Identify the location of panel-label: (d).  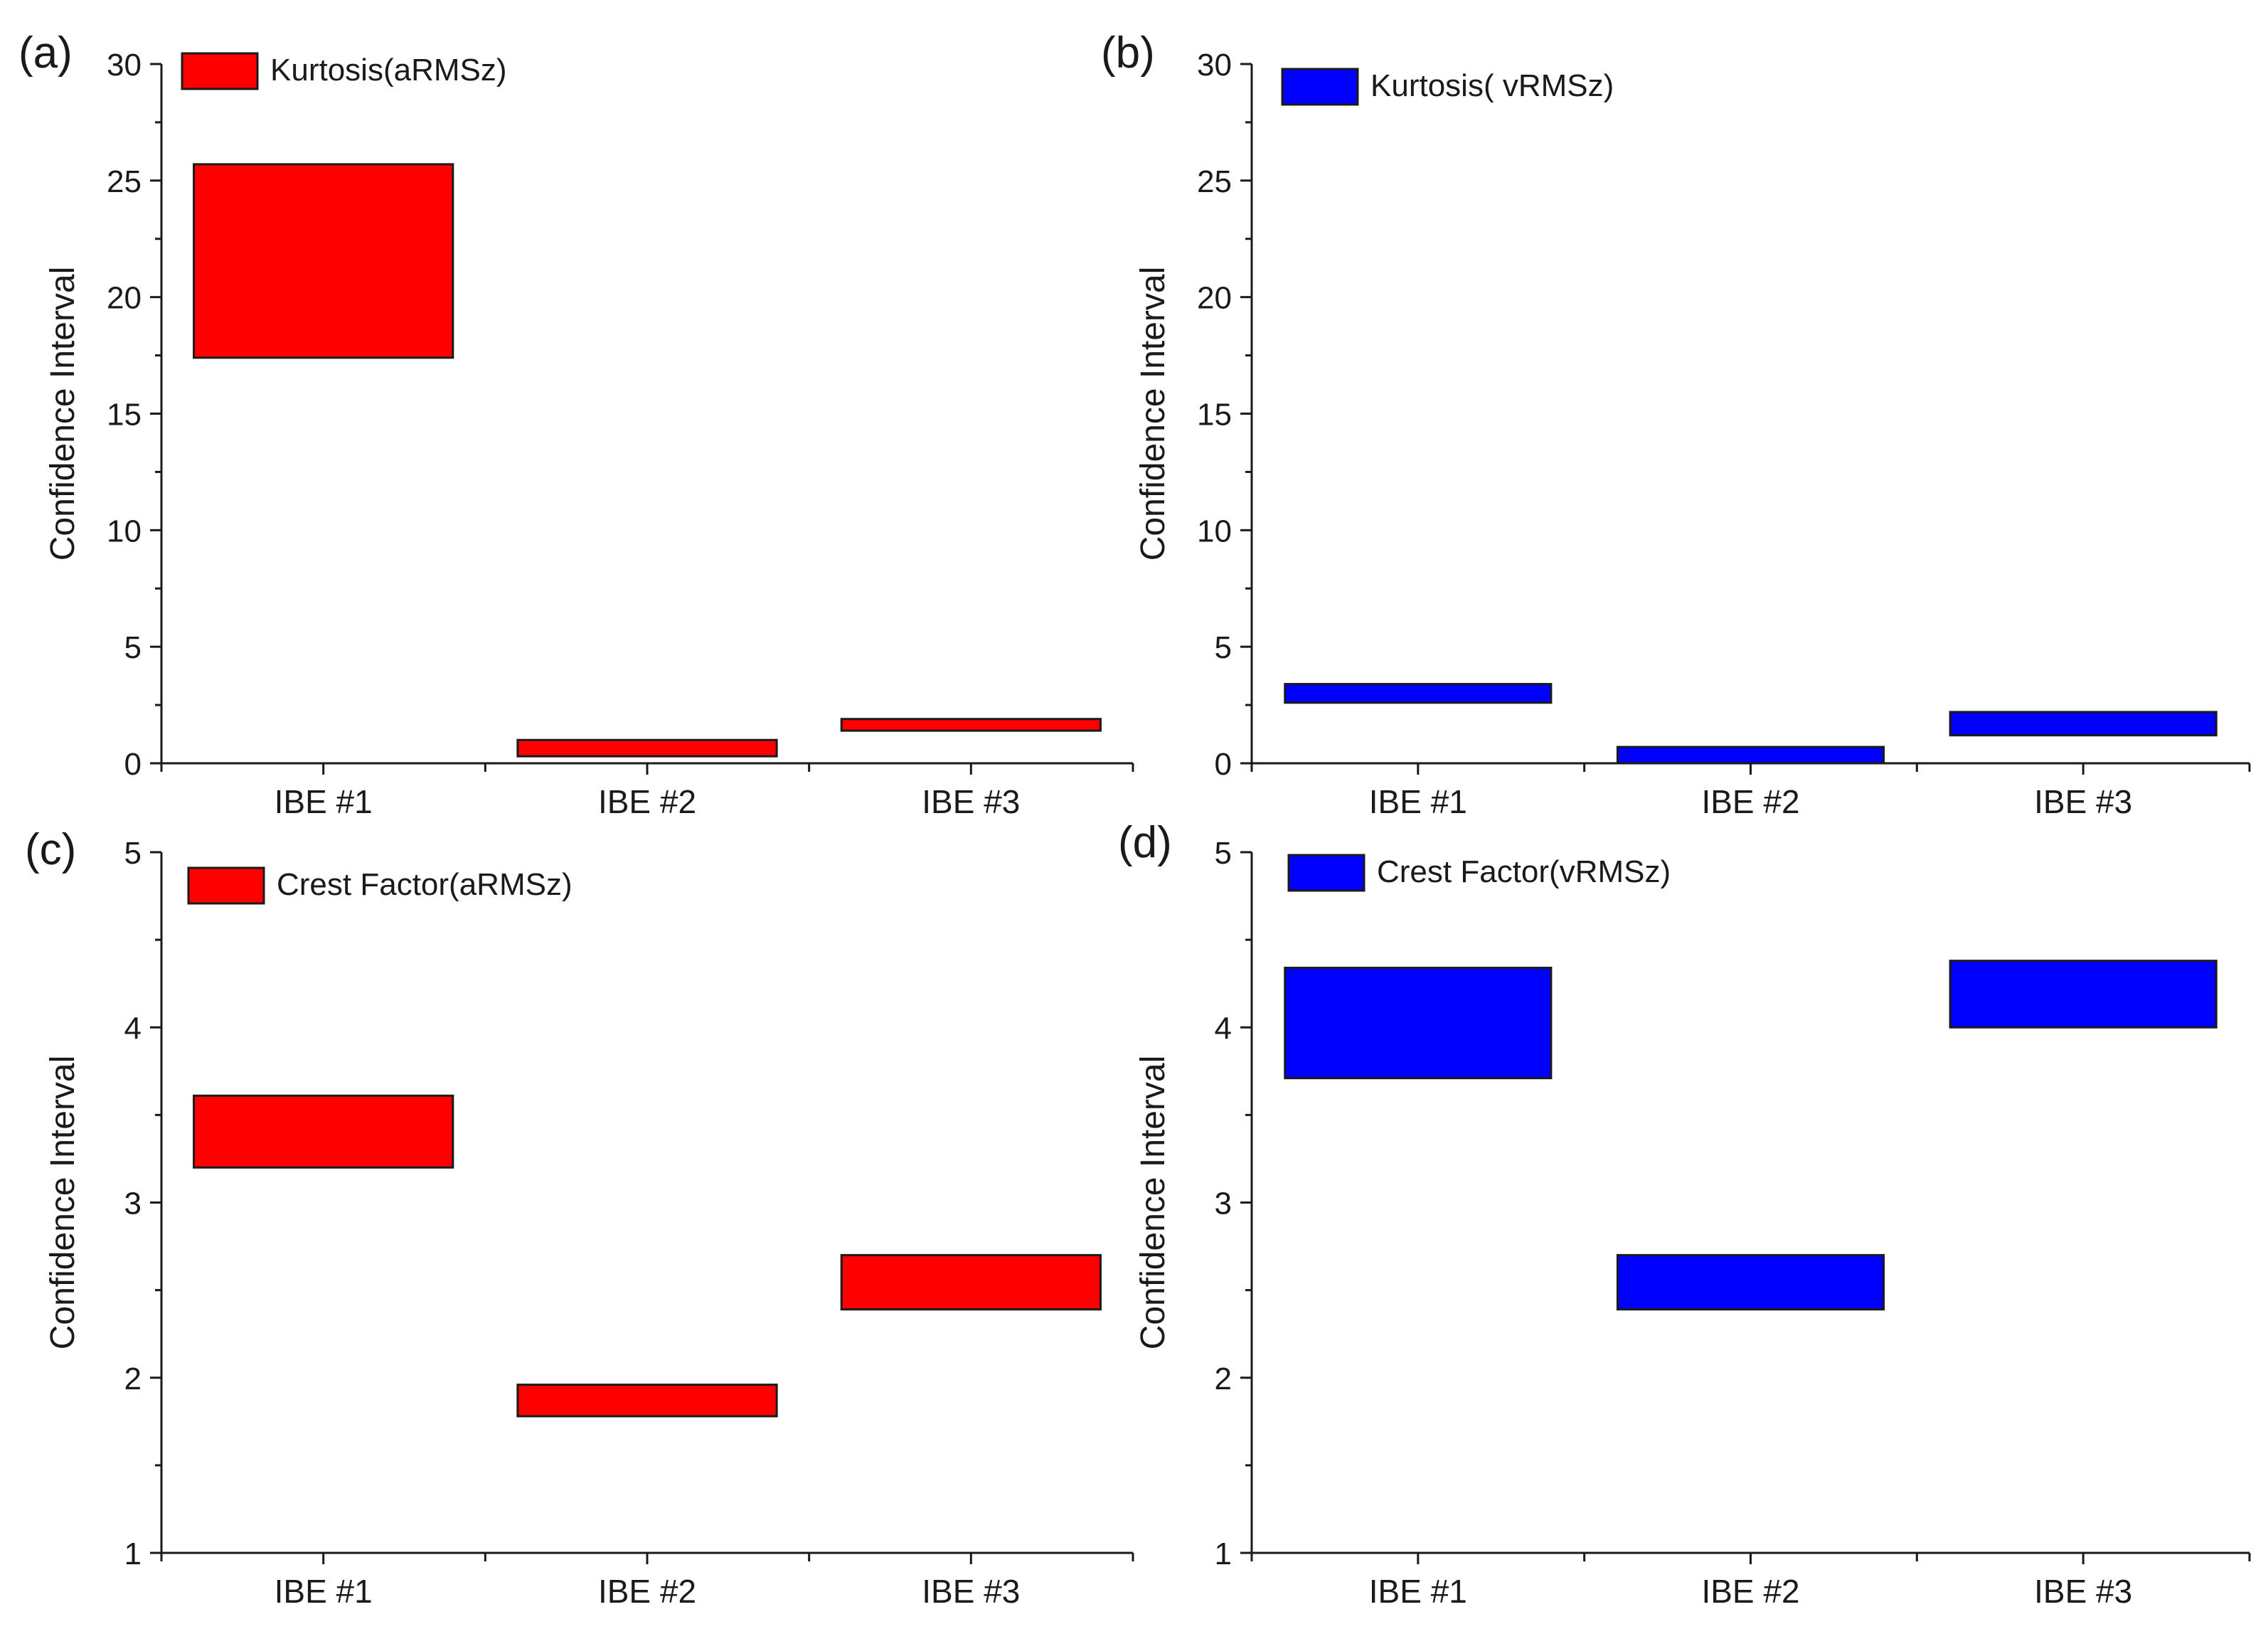
(1145, 842).